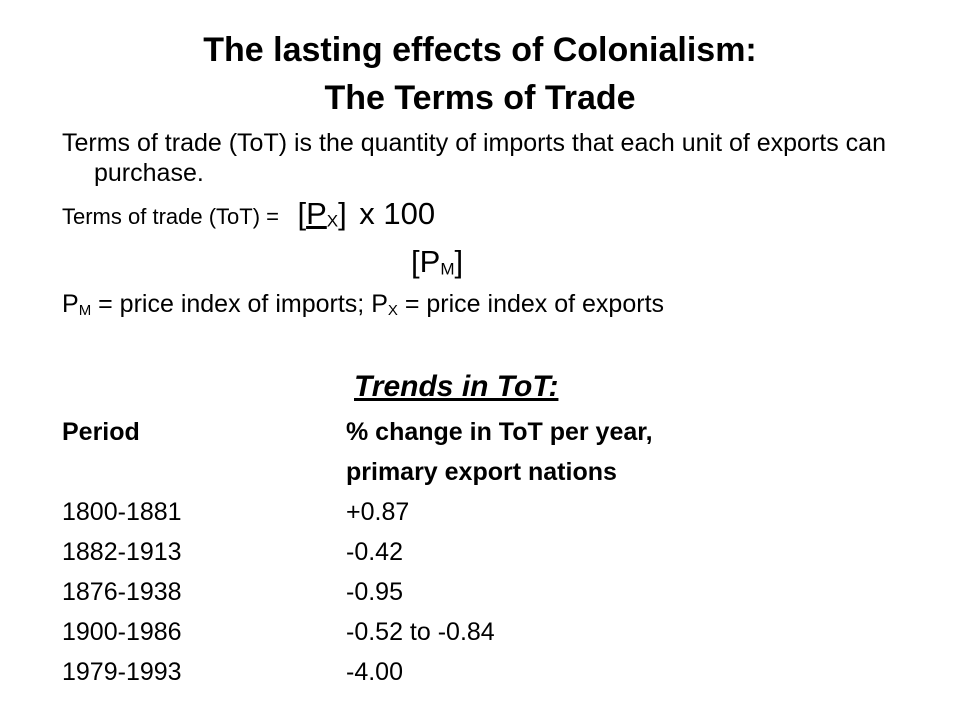  Describe the element at coordinates (85, 310) in the screenshot. I see `legend-pm-sub: M` at that location.